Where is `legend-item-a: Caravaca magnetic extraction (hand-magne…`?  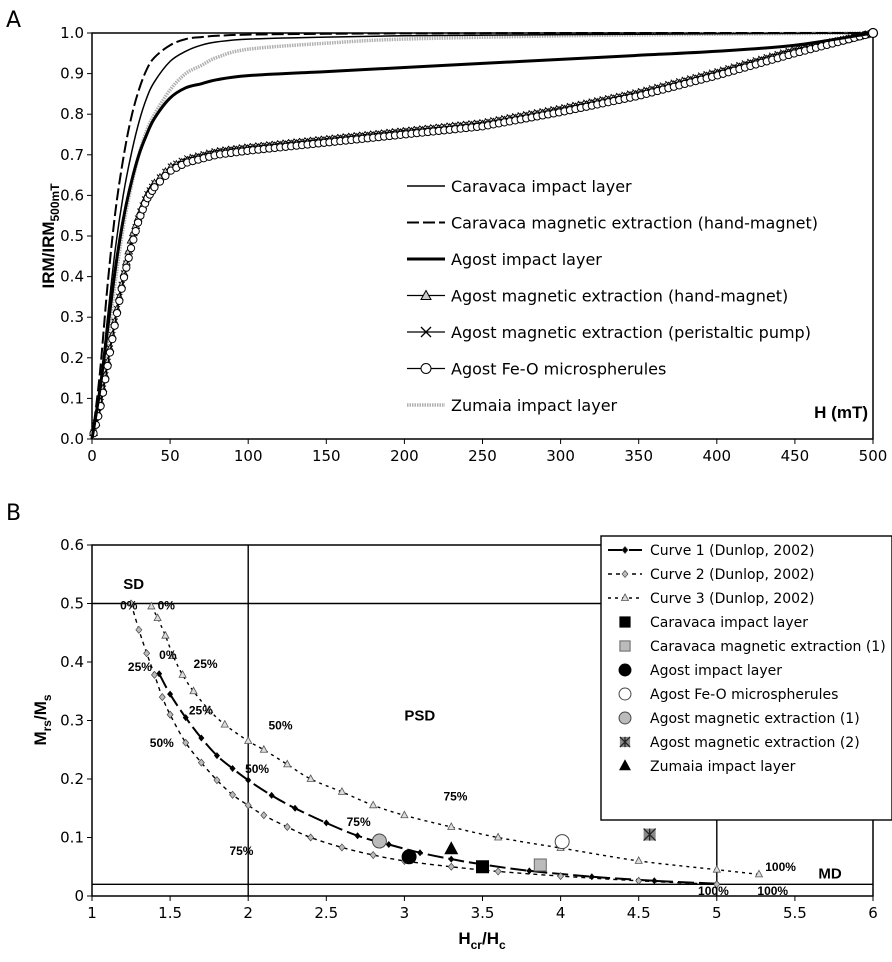
legend-item-a: Caravaca magnetic extraction (hand-magne… is located at coordinates (612, 223).